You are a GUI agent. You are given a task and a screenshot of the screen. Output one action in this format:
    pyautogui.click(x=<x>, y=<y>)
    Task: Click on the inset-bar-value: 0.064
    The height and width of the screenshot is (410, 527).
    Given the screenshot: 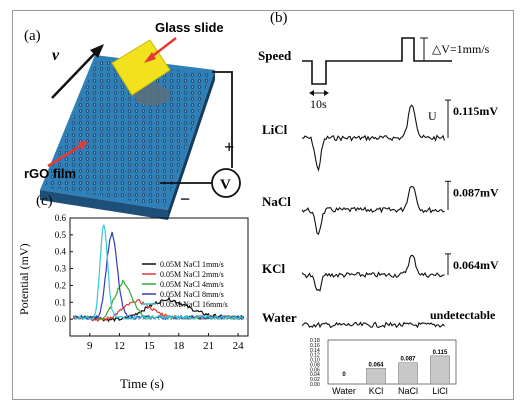 What is the action you would take?
    pyautogui.click(x=376, y=365)
    